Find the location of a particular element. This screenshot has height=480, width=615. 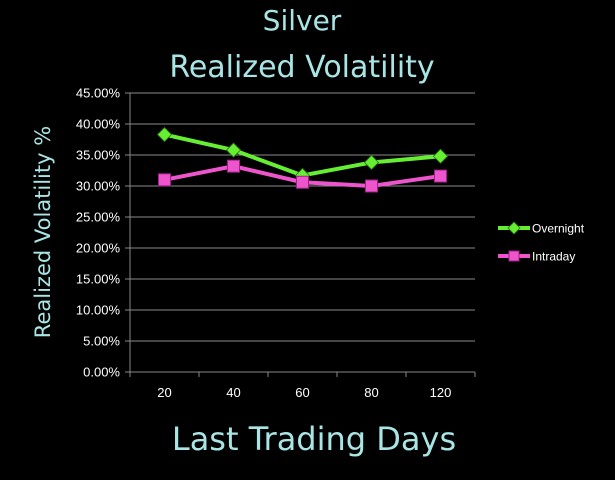

x-tick-label: 60 is located at coordinates (302, 392).